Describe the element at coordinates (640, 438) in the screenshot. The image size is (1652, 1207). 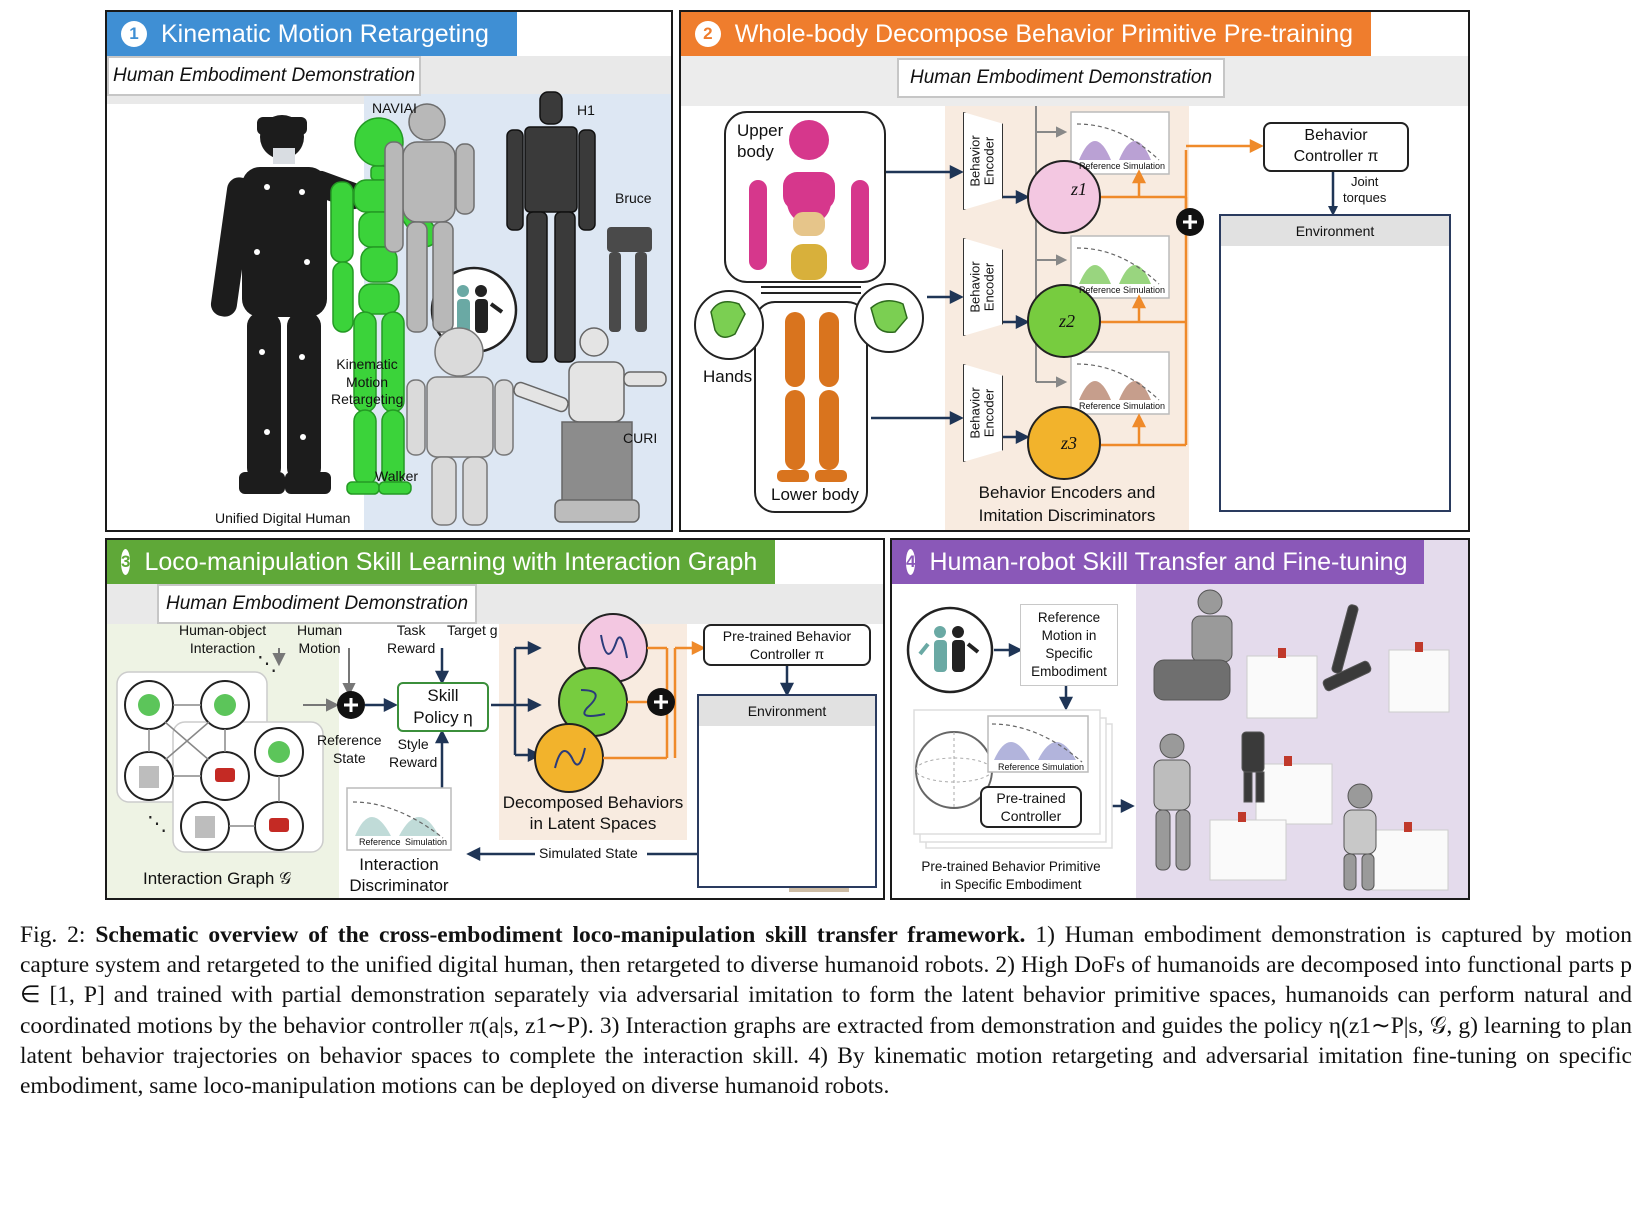
I see `robot-label-curi: CURI` at that location.